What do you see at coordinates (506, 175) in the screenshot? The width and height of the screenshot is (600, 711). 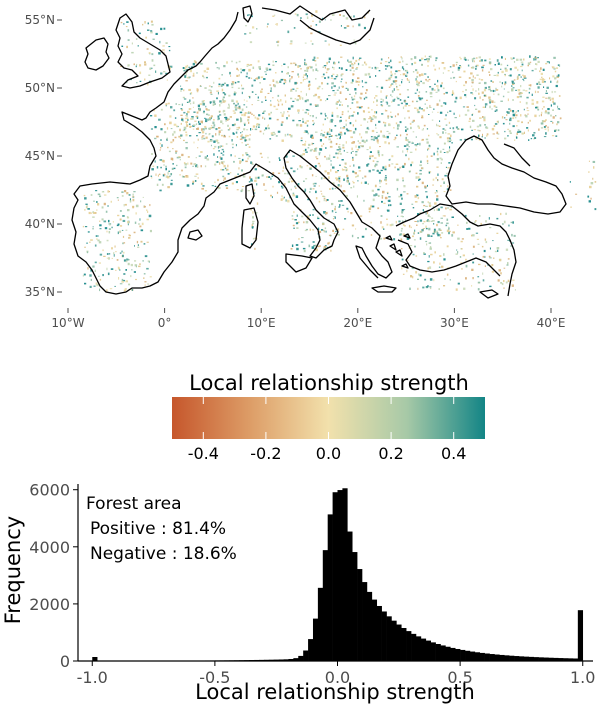 I see `coastline-black-sea` at bounding box center [506, 175].